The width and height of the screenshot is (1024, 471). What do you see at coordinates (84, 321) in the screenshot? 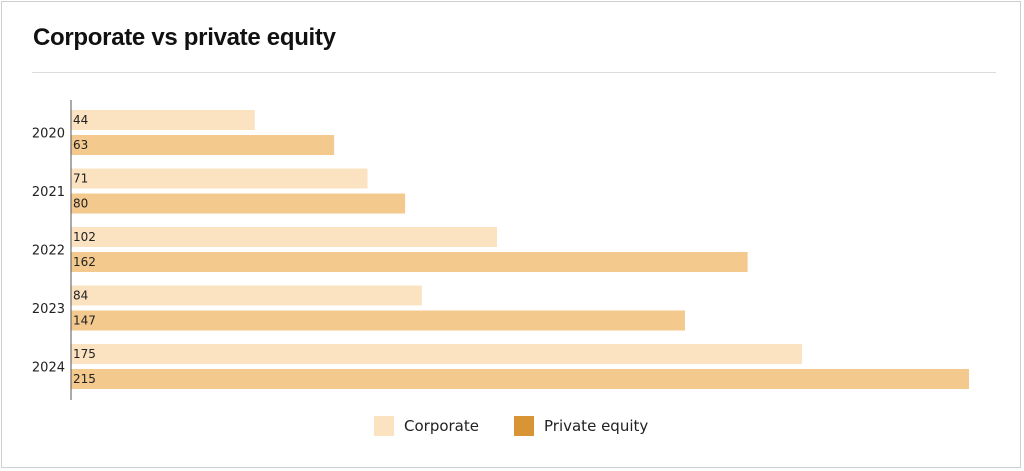
I see `data-label-private-equity-2023: 147` at bounding box center [84, 321].